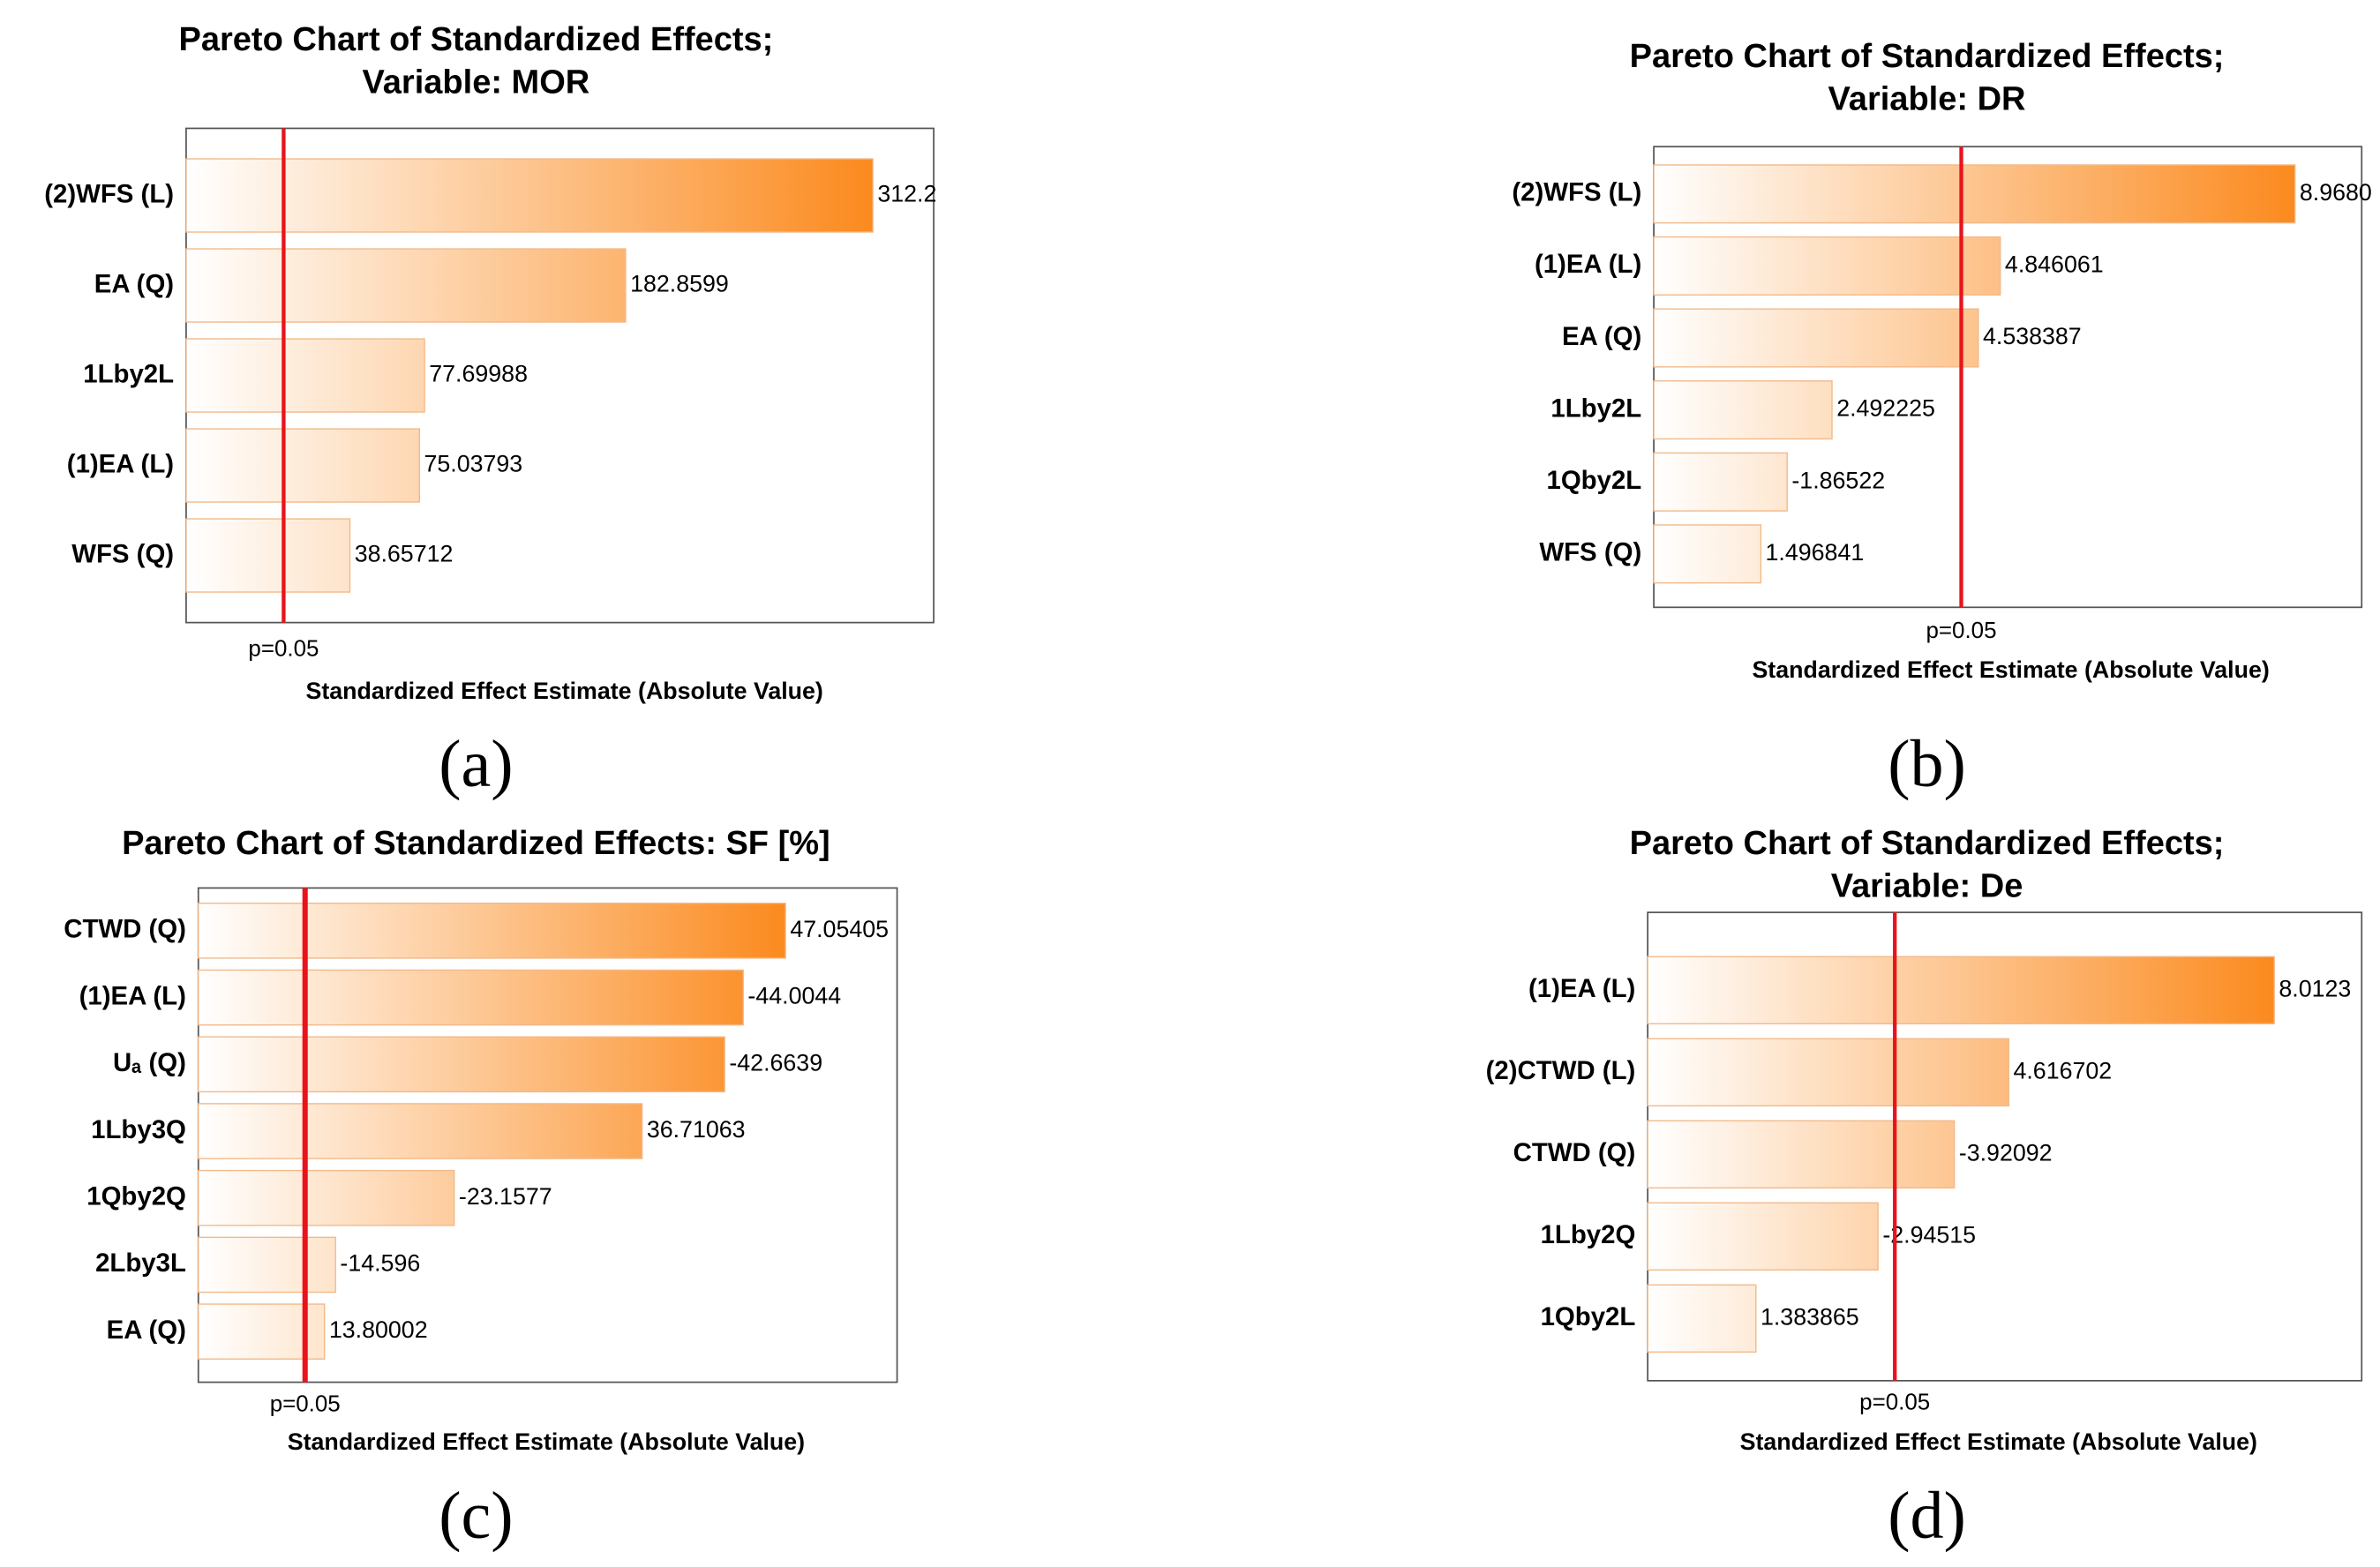 Image resolution: width=2380 pixels, height=1567 pixels. What do you see at coordinates (696, 1129) in the screenshot?
I see `value-label: 36.71063` at bounding box center [696, 1129].